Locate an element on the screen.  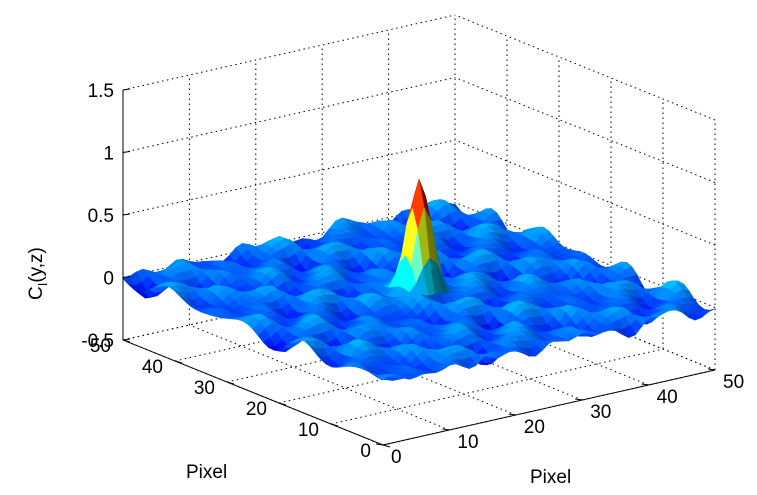
left-axis-line is located at coordinates (253, 392).